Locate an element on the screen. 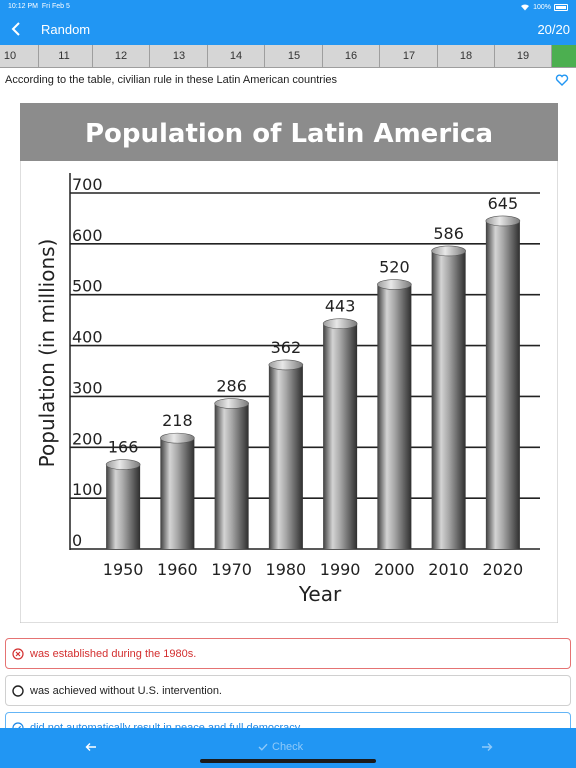 This screenshot has width=576, height=768. value-label-1970: 286 is located at coordinates (231, 386).